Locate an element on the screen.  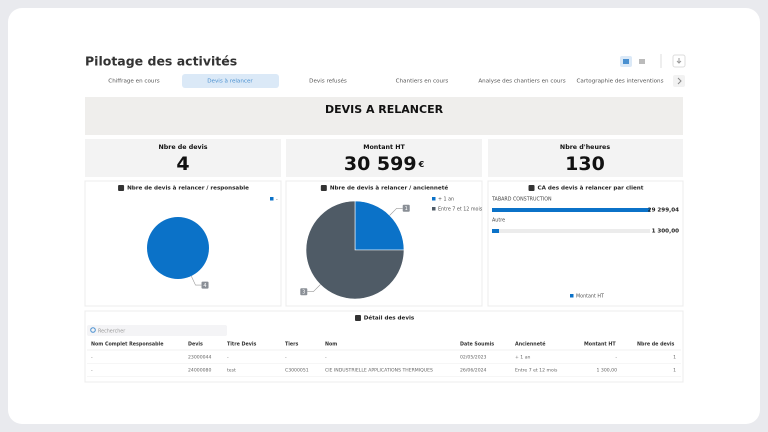
active-tab-bg is located at coordinates (230, 81).